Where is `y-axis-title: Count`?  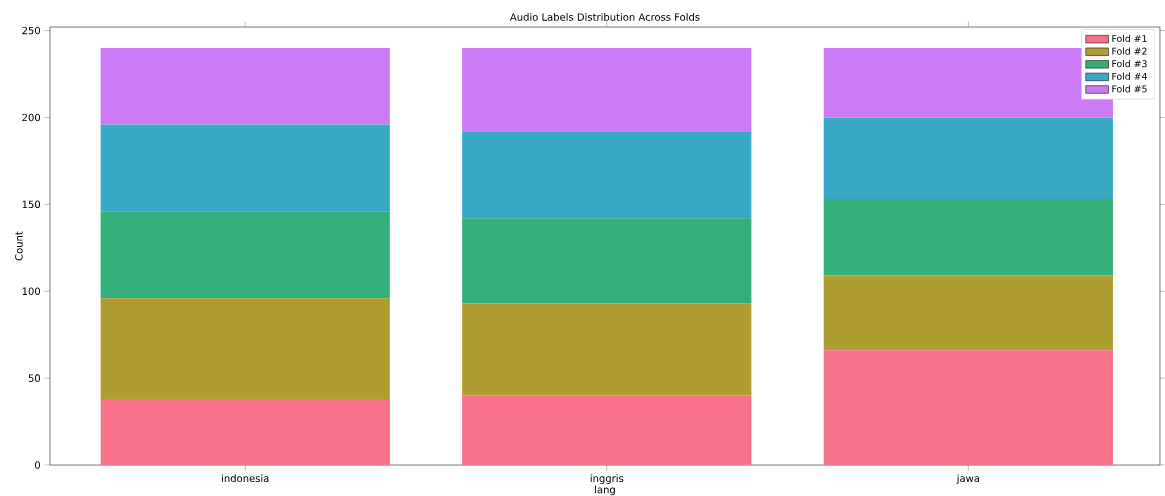
y-axis-title: Count is located at coordinates (19, 246).